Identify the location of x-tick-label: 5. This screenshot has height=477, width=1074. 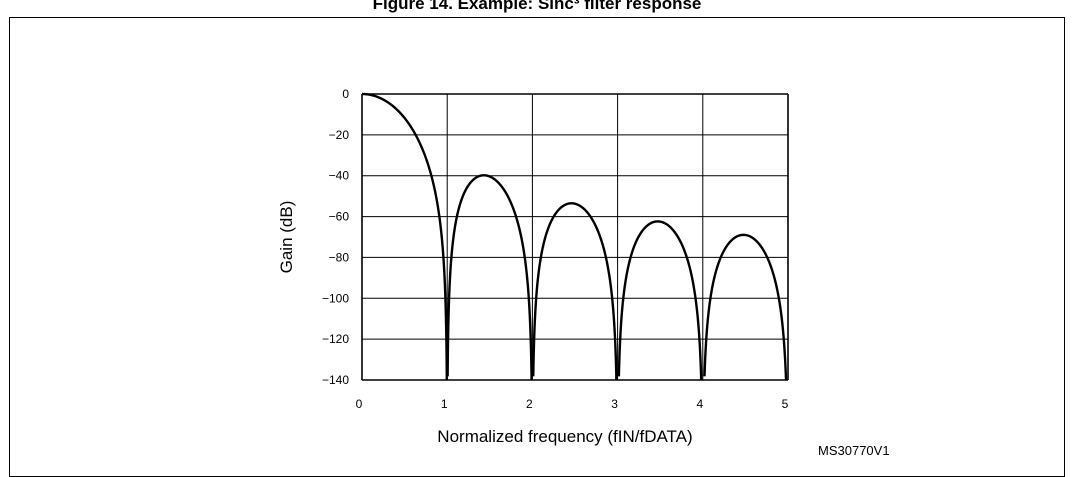
(785, 404).